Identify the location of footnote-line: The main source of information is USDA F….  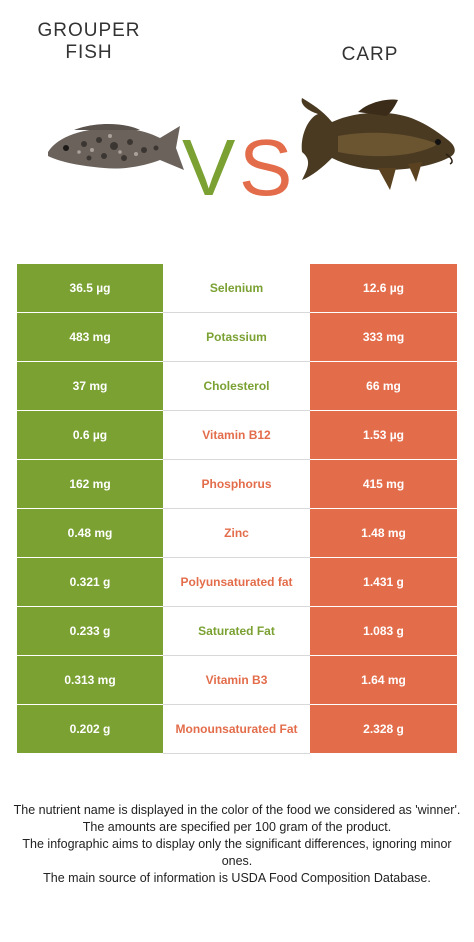
(237, 878).